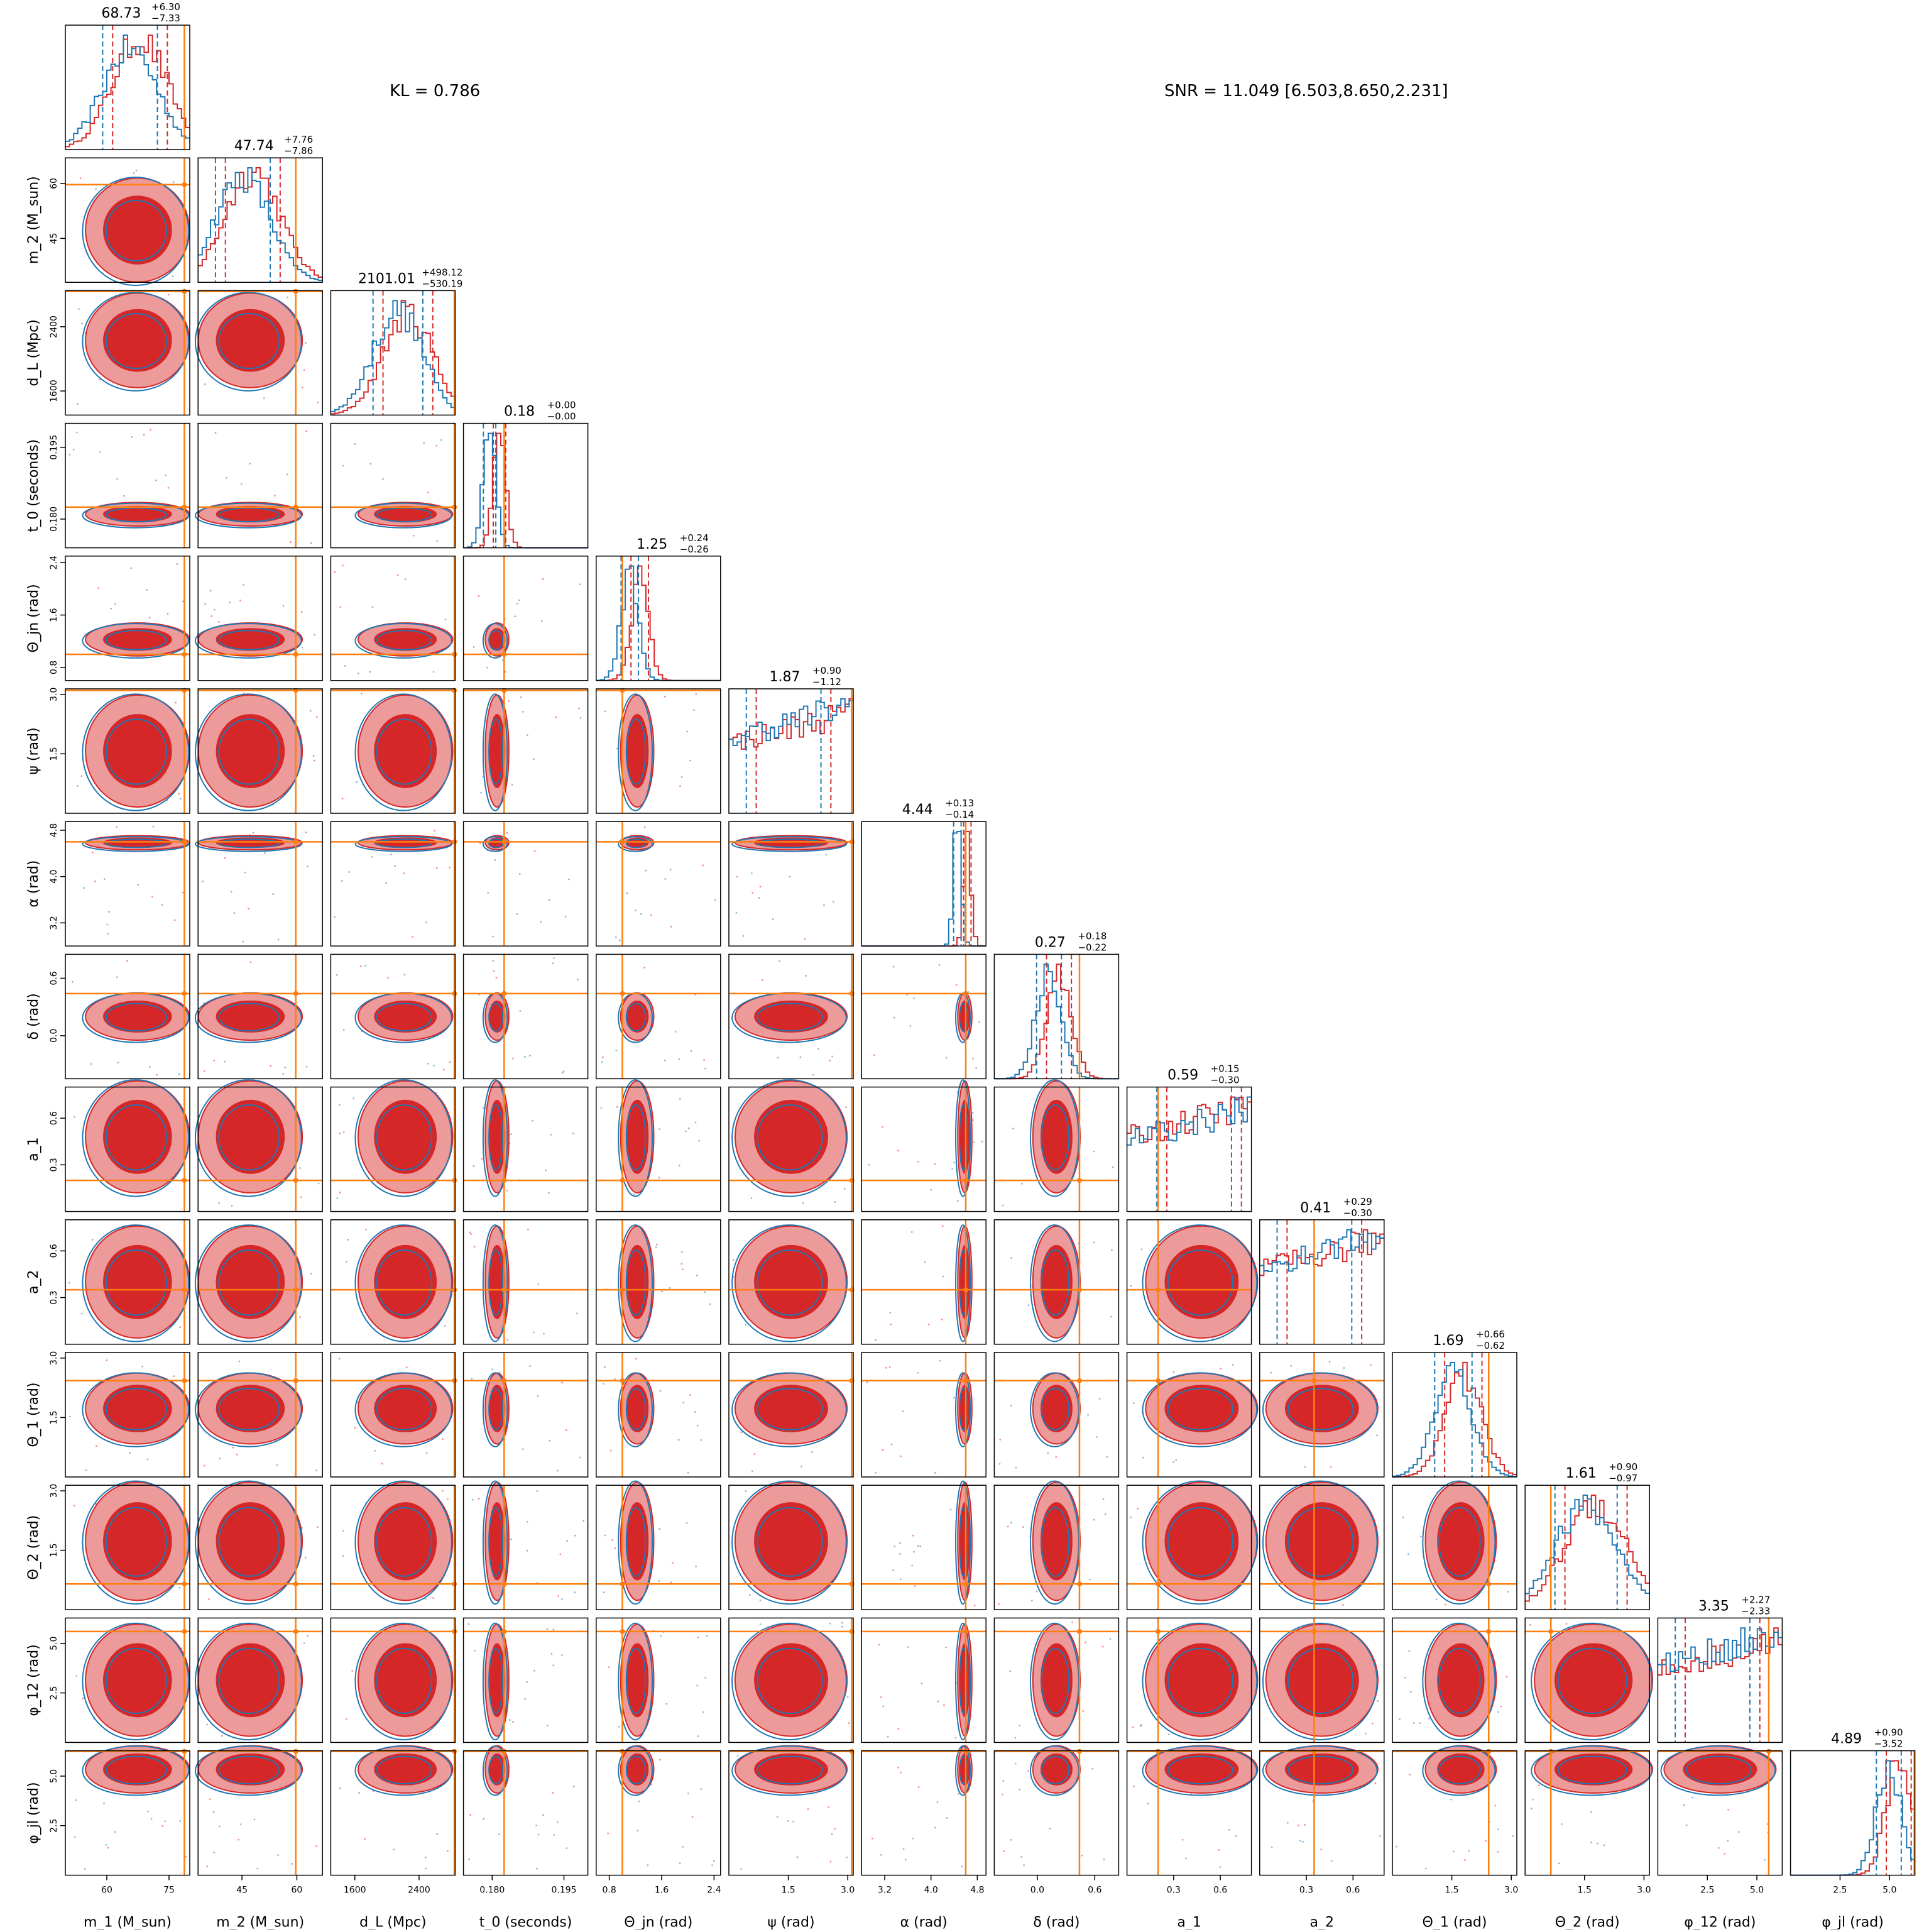 This screenshot has width=1929, height=1932. I want to click on contour-panel-a1-phi12, so click(1192, 1680).